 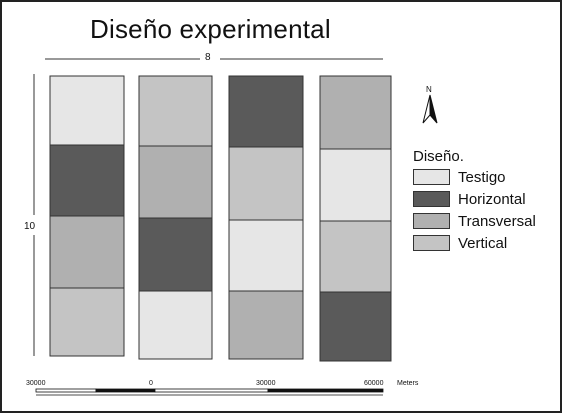 I want to click on scale-unit-label: Meters, so click(x=408, y=383).